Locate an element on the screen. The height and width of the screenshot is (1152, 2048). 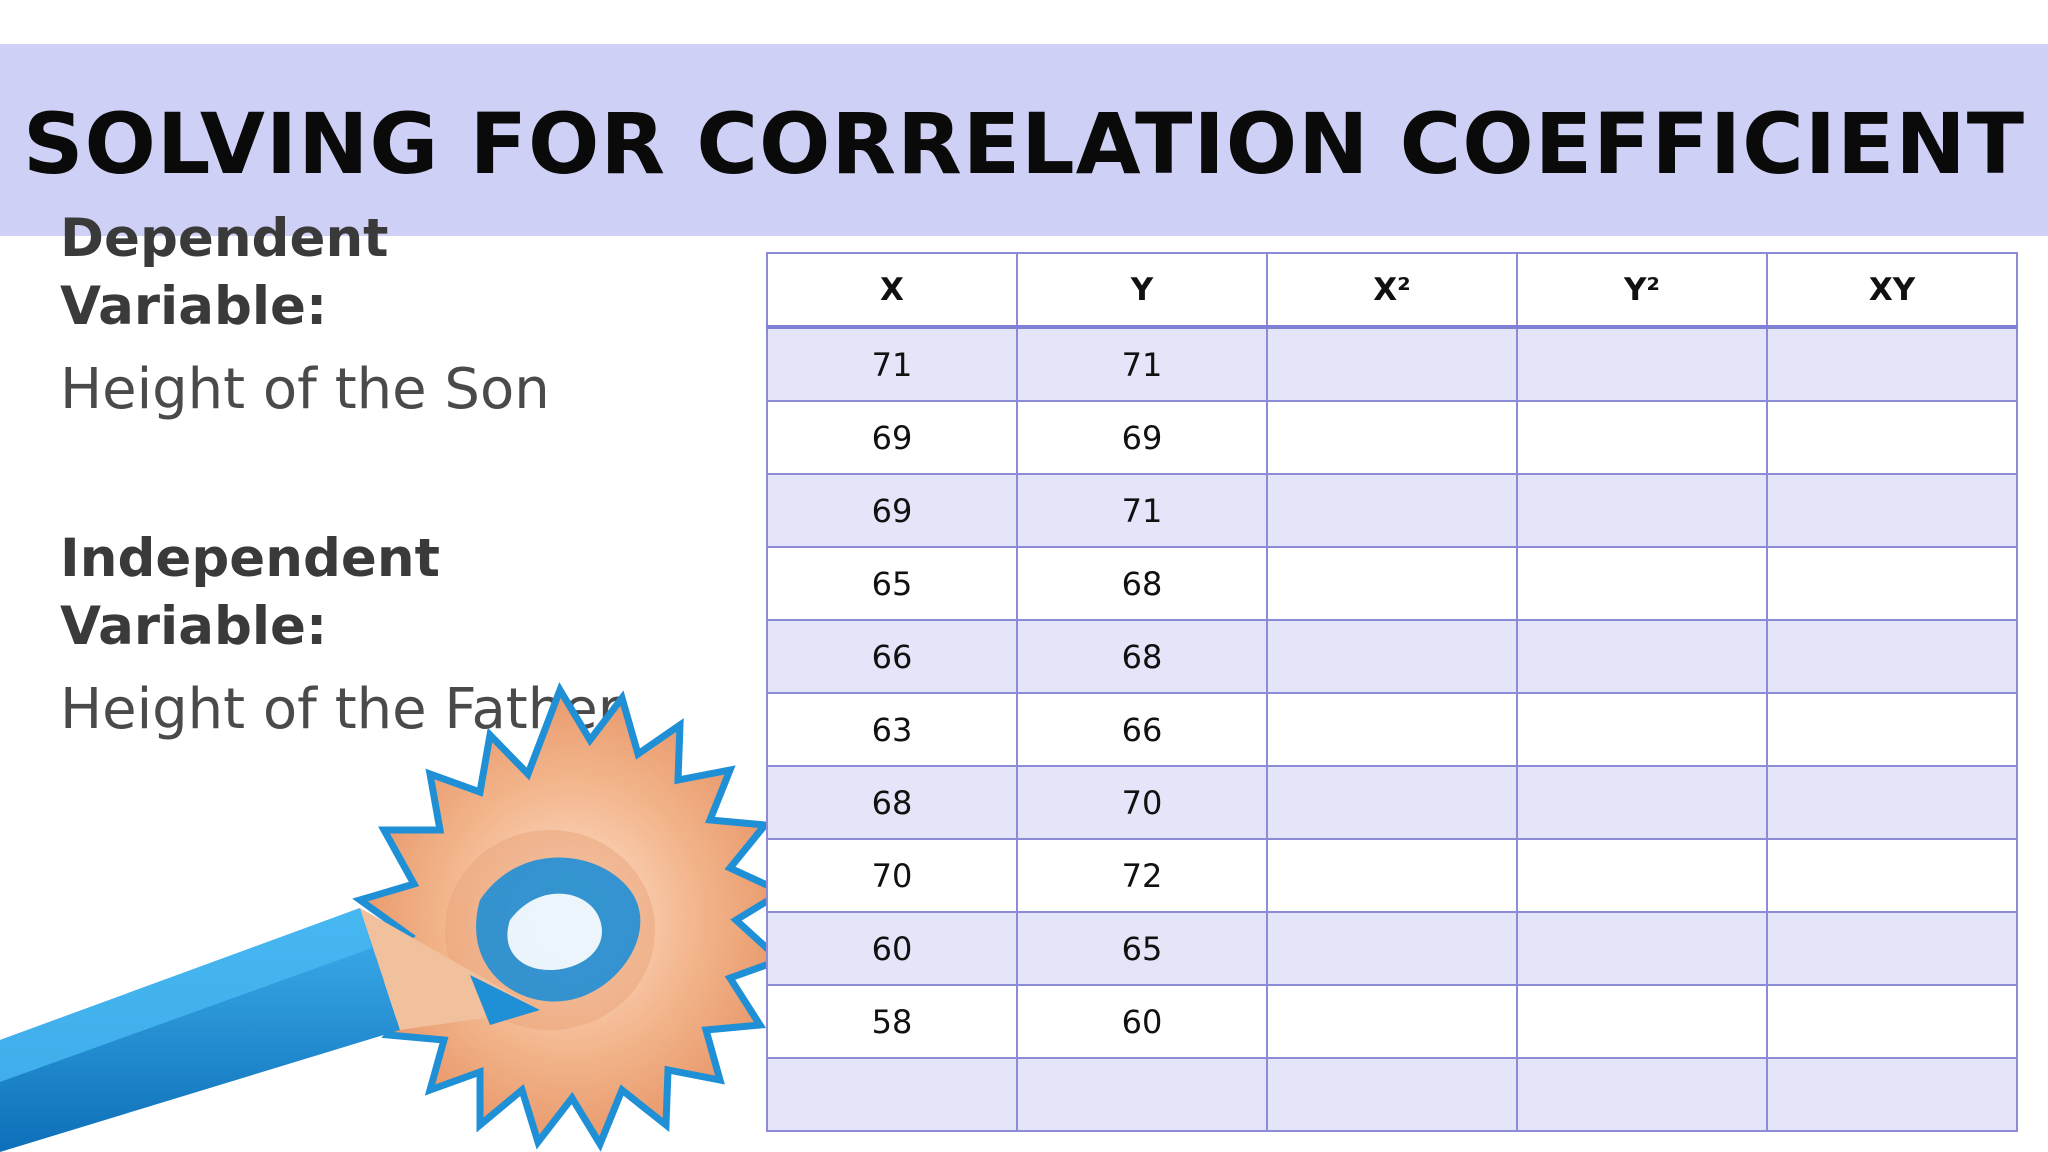
dependent-value: Height of the Son is located at coordinates (305, 389).